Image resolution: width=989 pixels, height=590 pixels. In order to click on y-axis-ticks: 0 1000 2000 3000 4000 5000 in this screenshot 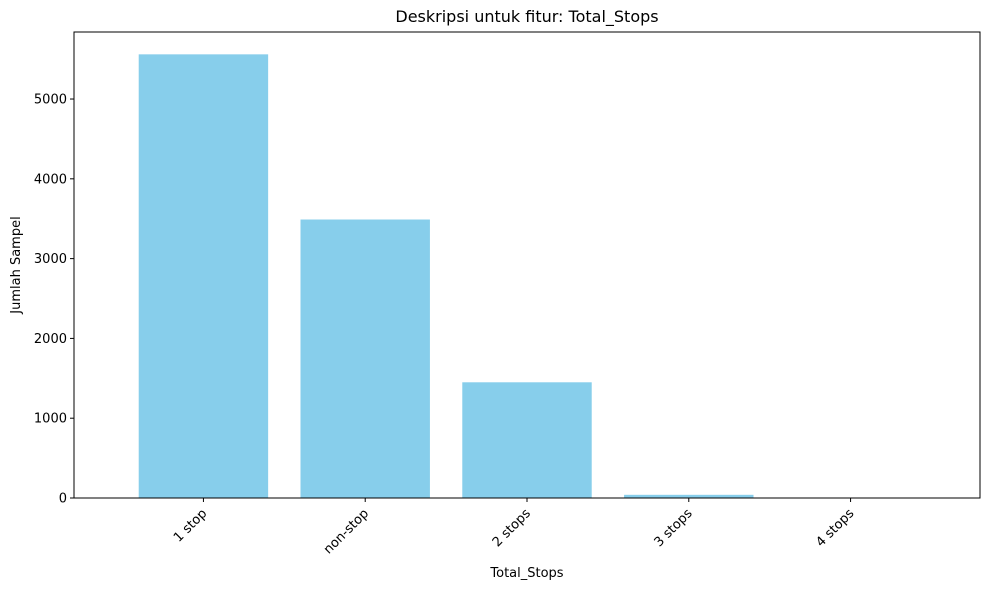, I will do `click(54, 300)`.